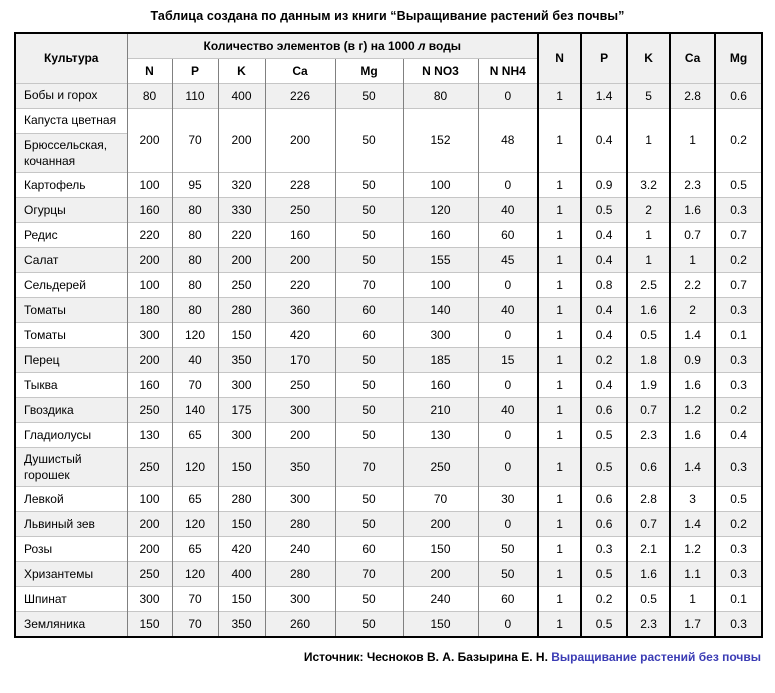 Image resolution: width=775 pixels, height=693 pixels. What do you see at coordinates (388, 549) in the screenshot?
I see `table-row: Розы 200 65 420 240 60 150 50 1 0.3 2.1 1.2 0.3` at bounding box center [388, 549].